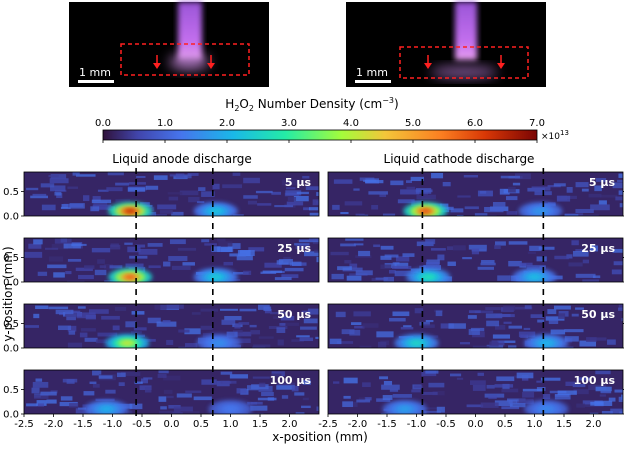 Image resolution: width=624 pixels, height=449 pixels. What do you see at coordinates (475, 123) in the screenshot?
I see `colorbar-tick-label: 6.0` at bounding box center [475, 123].